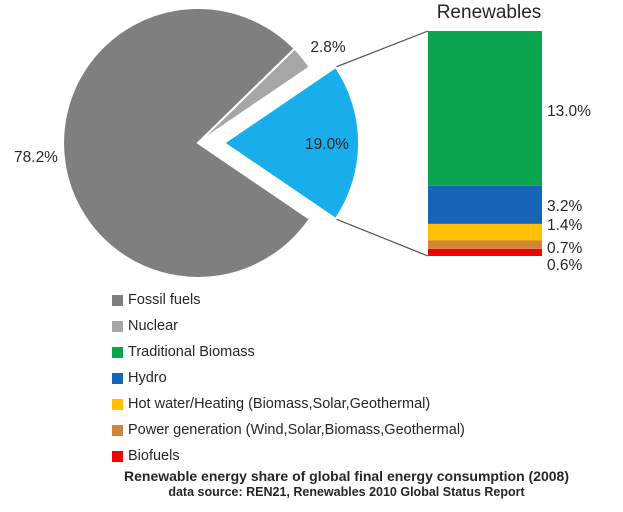 Image resolution: width=623 pixels, height=512 pixels. I want to click on legend-item-hydro: Hydro, so click(288, 378).